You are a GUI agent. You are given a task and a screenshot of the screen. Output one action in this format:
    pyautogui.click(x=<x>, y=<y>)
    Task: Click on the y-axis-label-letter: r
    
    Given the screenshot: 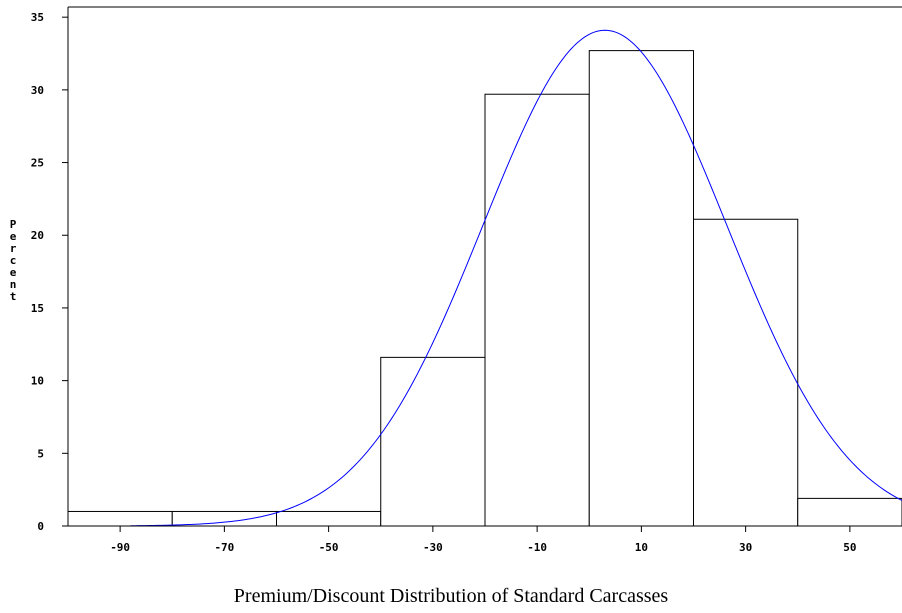 What is the action you would take?
    pyautogui.click(x=13, y=248)
    